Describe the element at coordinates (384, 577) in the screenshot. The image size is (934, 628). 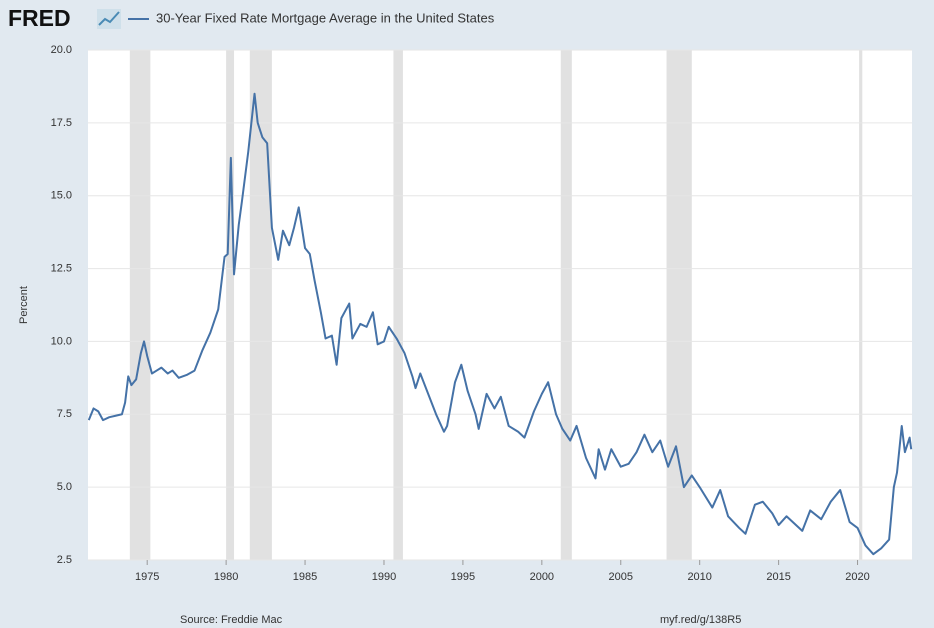
I see `x-tick-label: 1990` at that location.